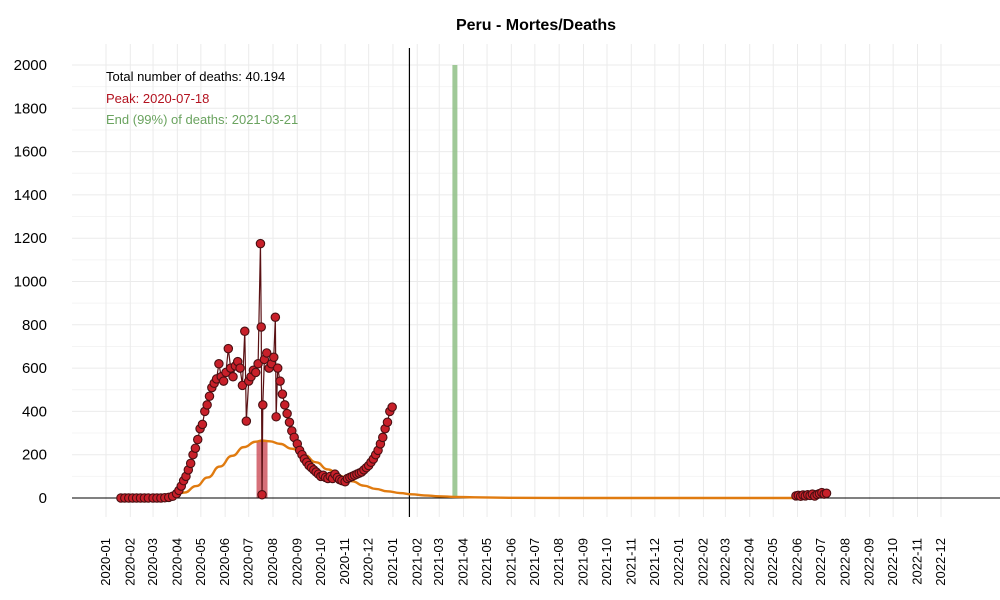 The image size is (1000, 600). What do you see at coordinates (392, 562) in the screenshot?
I see `x-tick-label: 2021-01` at bounding box center [392, 562].